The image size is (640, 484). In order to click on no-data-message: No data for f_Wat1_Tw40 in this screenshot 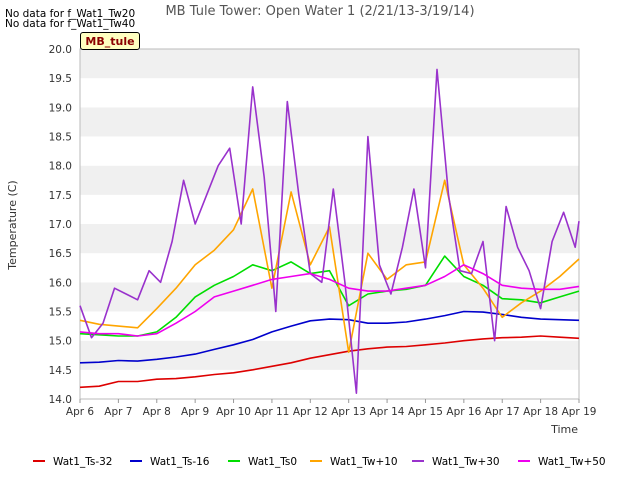, I will do `click(70, 24)`.